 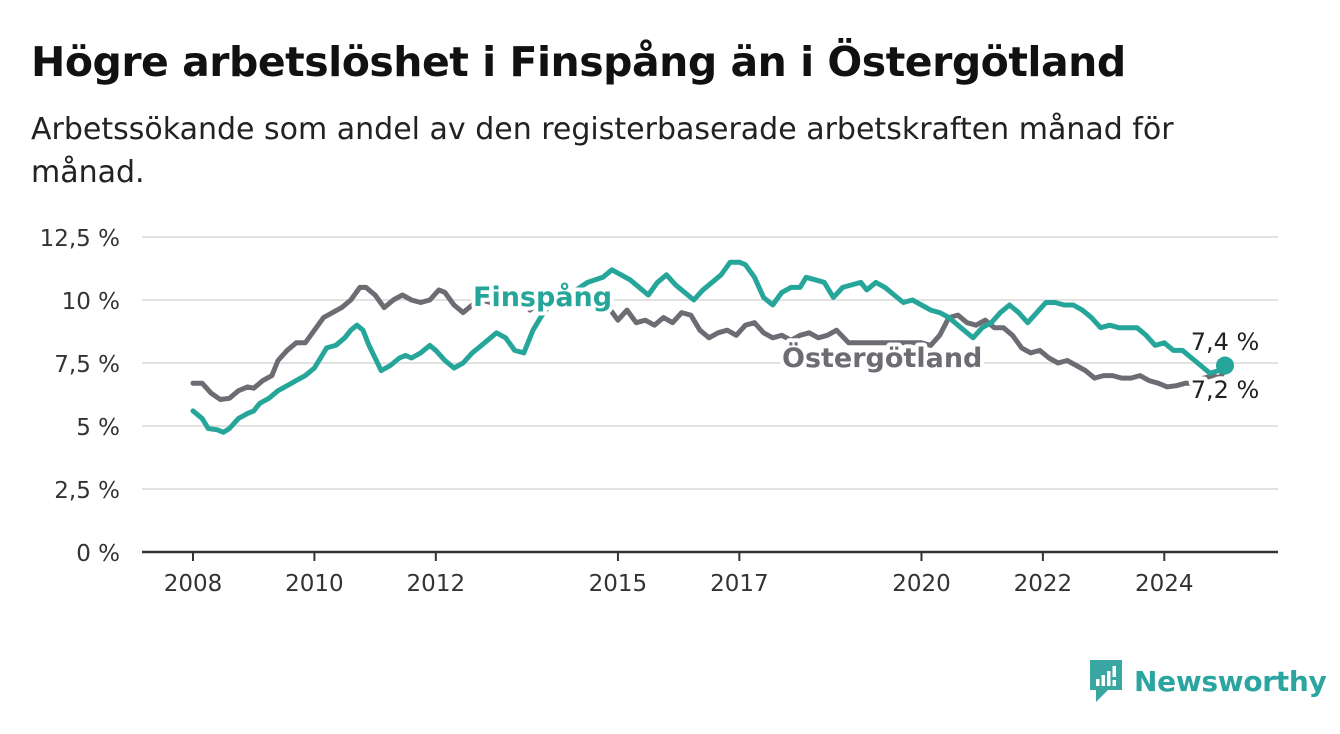 I want to click on y-tick-label: 10 %, so click(x=91, y=302).